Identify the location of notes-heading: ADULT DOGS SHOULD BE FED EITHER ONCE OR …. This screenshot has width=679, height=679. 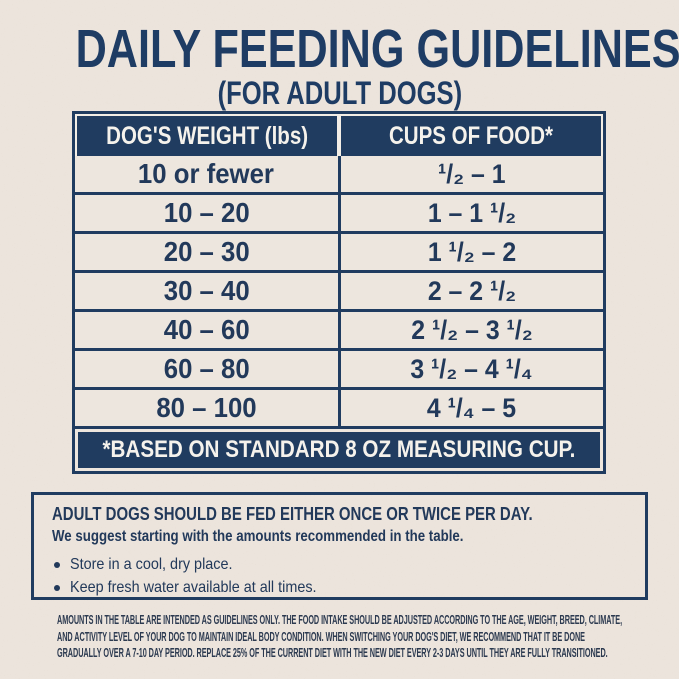
(292, 514).